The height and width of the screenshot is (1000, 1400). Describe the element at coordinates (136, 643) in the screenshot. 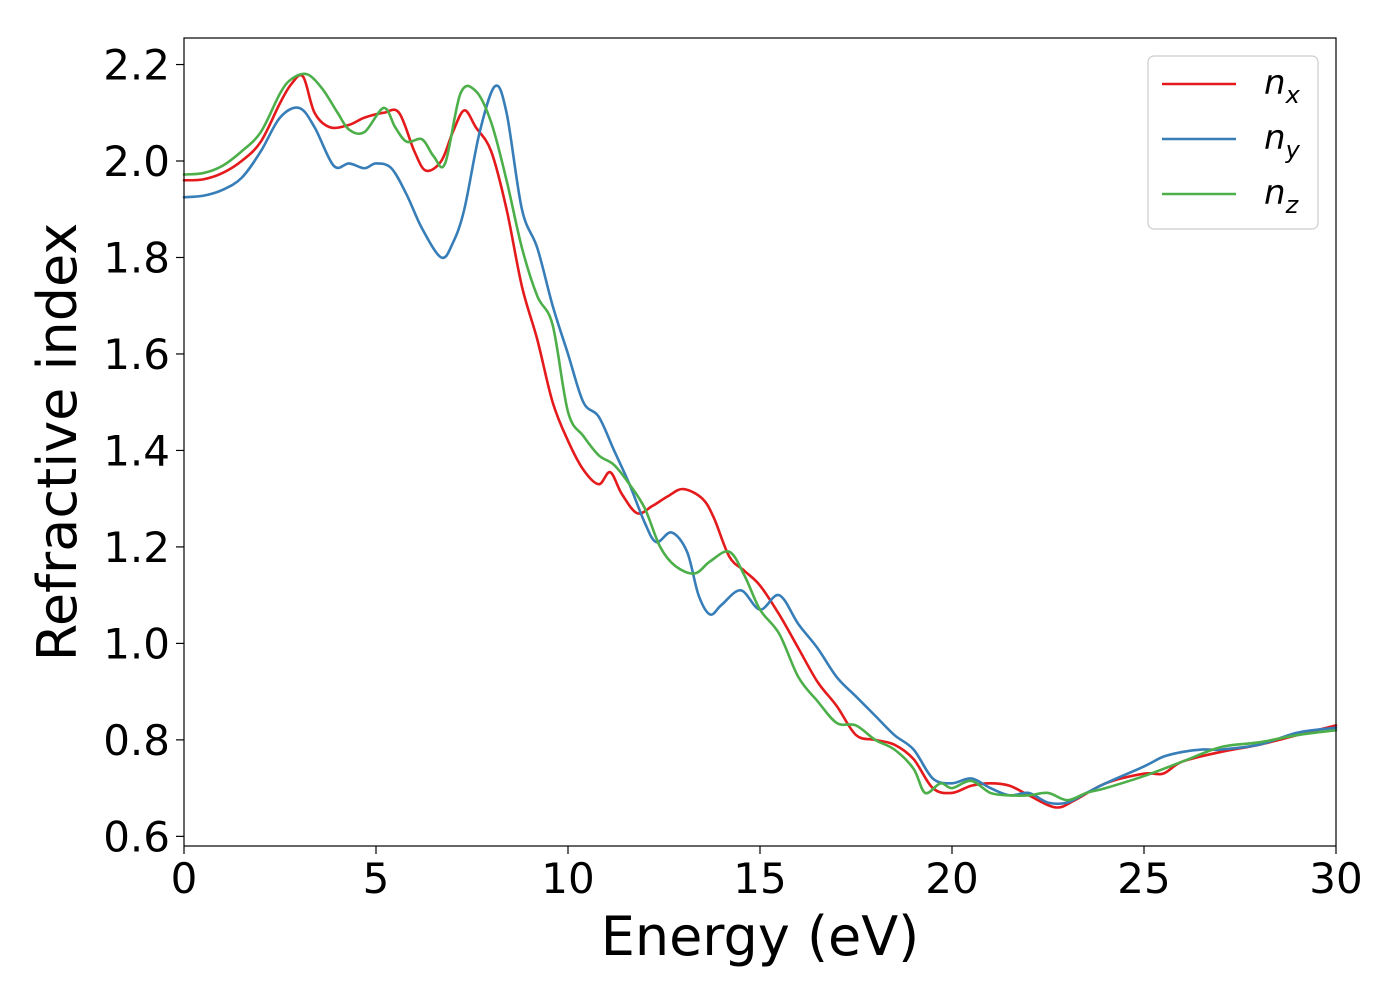

I see `y-tick-label: 1.0` at that location.